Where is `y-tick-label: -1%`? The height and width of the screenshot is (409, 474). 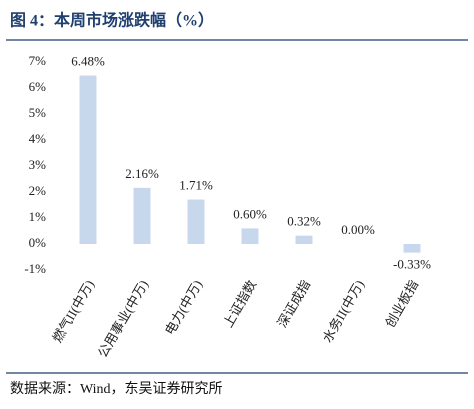
y-tick-label: -1% is located at coordinates (35, 268).